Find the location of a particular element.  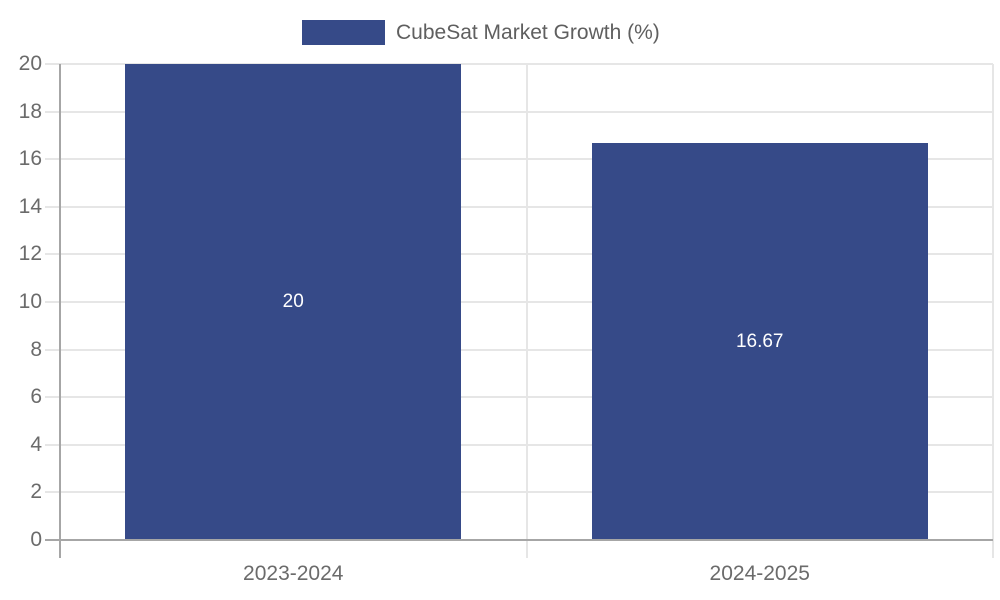

x-axis-category-label: 2023-2024 is located at coordinates (293, 573).